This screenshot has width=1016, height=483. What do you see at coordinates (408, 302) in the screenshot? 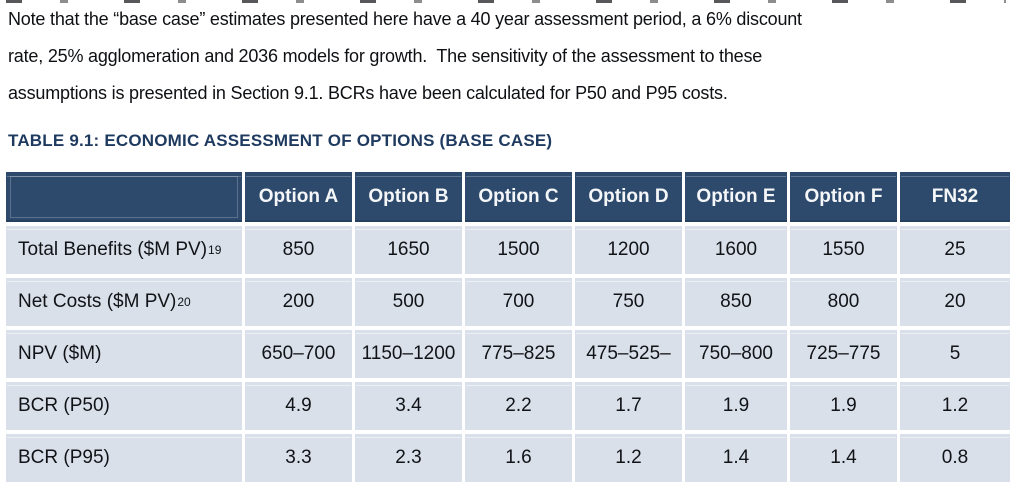
I see `table-cell: 500` at bounding box center [408, 302].